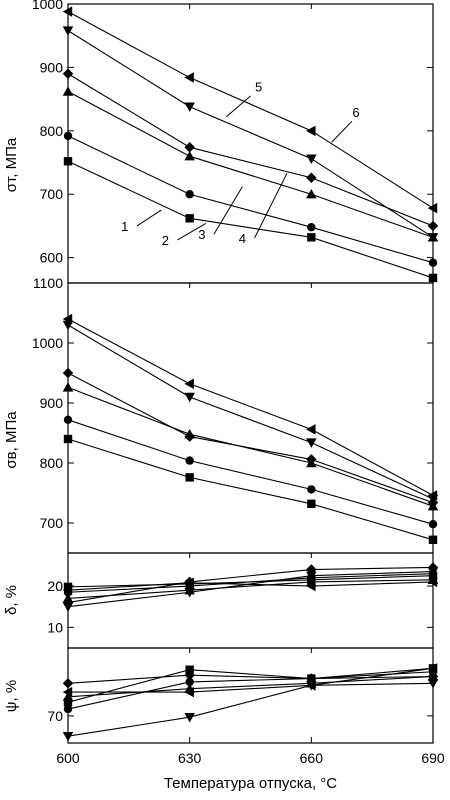 The image size is (450, 800). What do you see at coordinates (11, 600) in the screenshot?
I see `y-axis-label: δ, %` at bounding box center [11, 600].